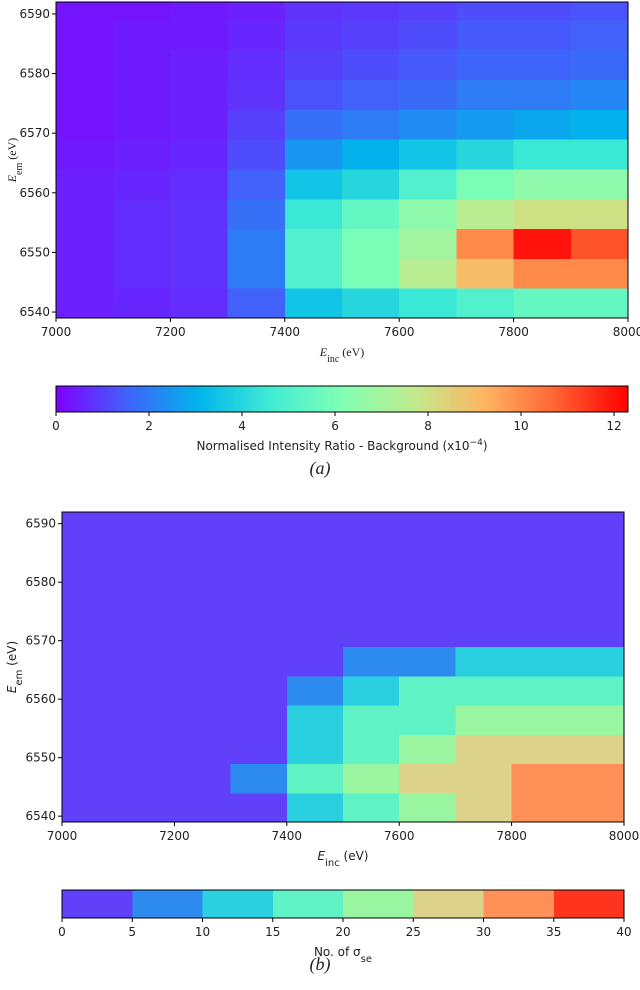 The image size is (640, 990). Describe the element at coordinates (56, 426) in the screenshot. I see `colorbar-tick-label: 0` at that location.